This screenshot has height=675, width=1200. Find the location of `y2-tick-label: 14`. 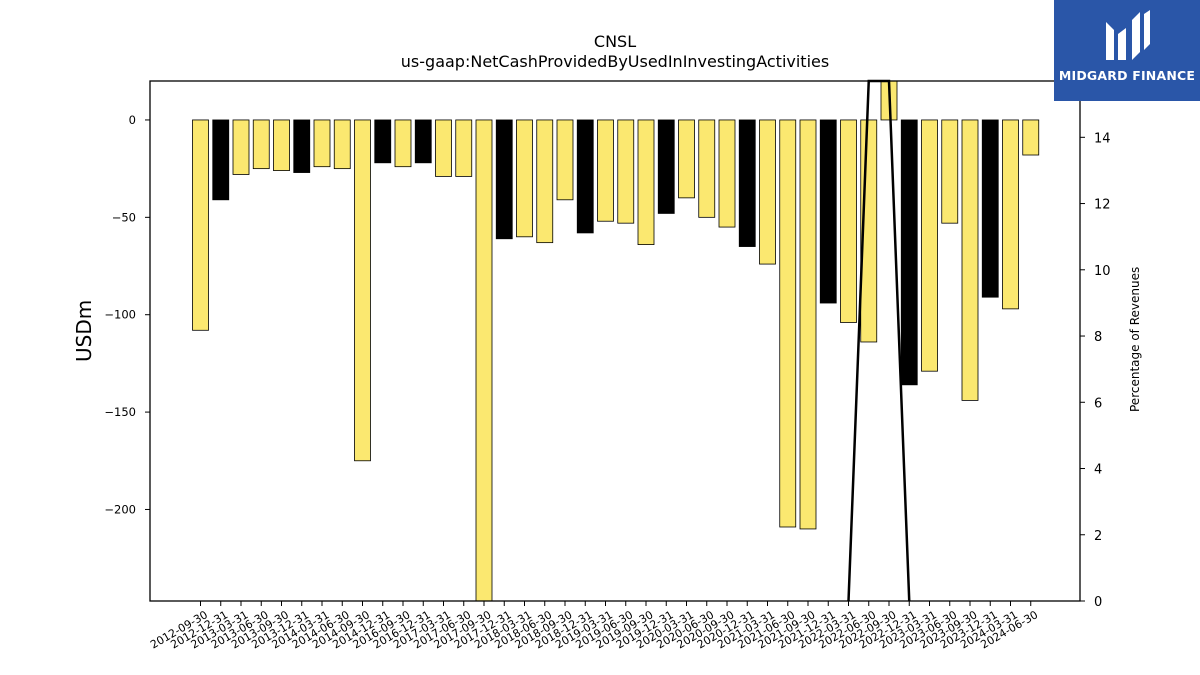

y2-tick-label: 14 is located at coordinates (1102, 138).